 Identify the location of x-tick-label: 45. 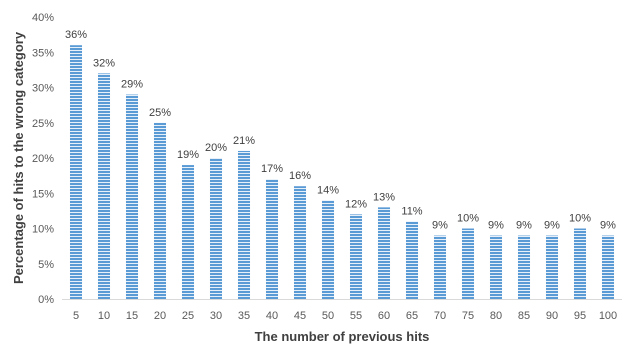
(300, 316).